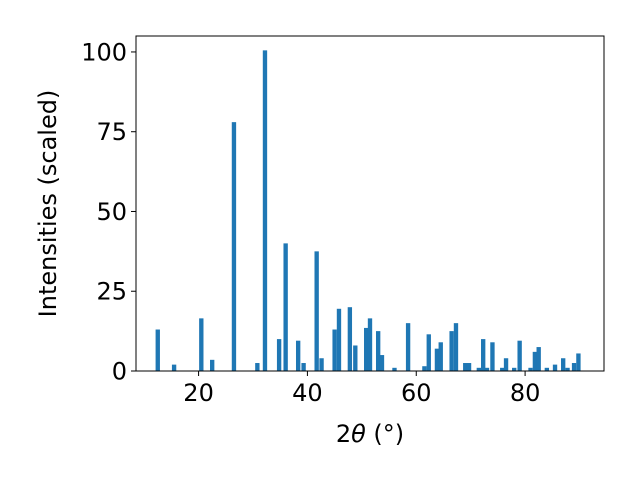 The width and height of the screenshot is (640, 480). I want to click on x-tick-label: 80, so click(525, 393).